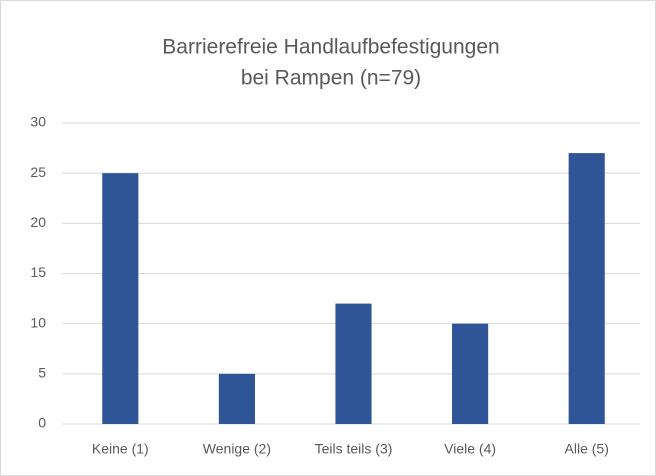 The width and height of the screenshot is (656, 476). Describe the element at coordinates (587, 449) in the screenshot. I see `x-tick-label: Alle (5)` at that location.